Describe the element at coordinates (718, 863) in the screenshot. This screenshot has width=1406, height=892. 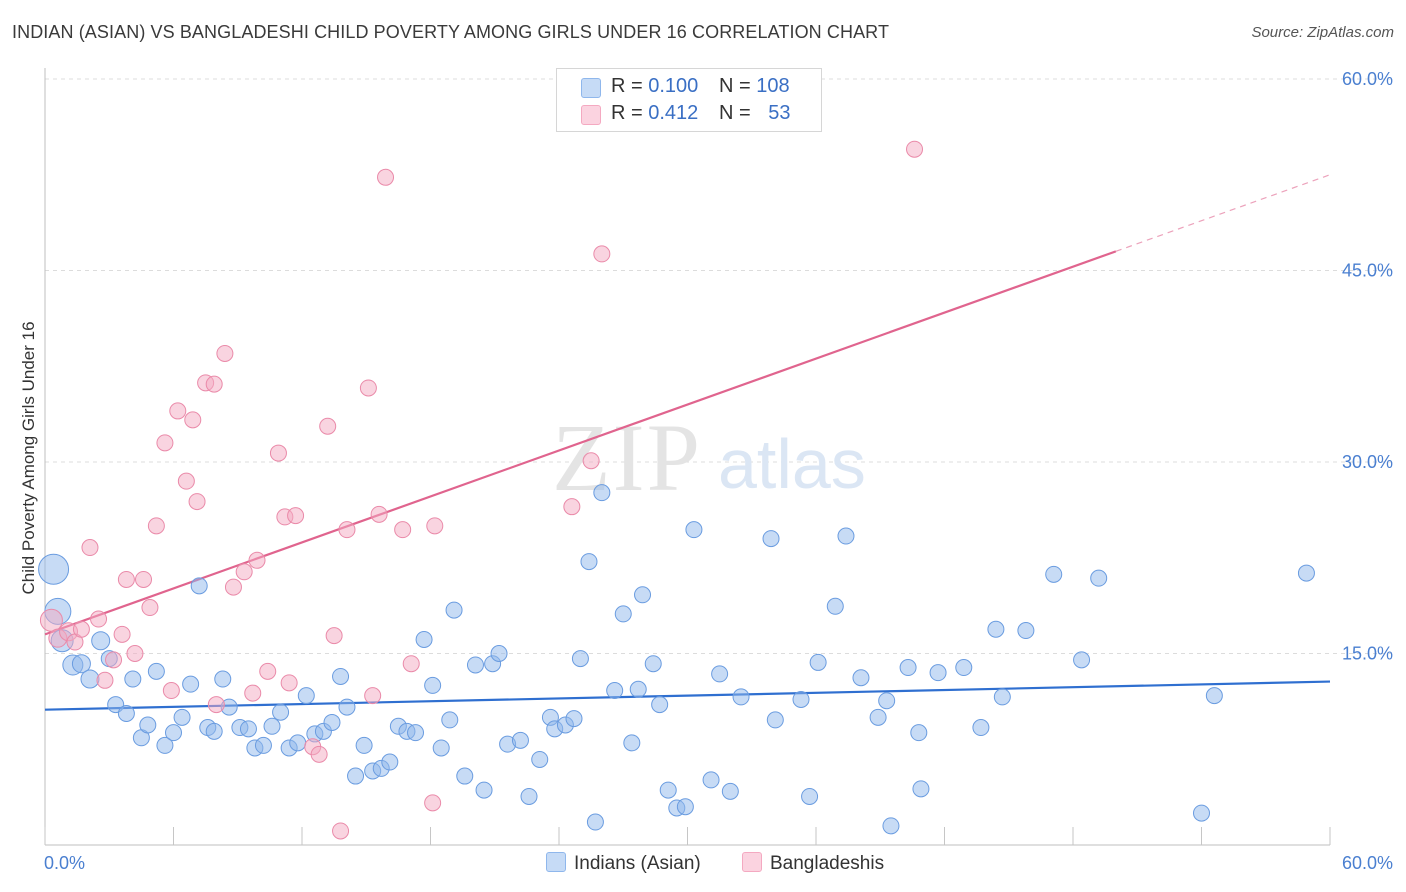
I see `x-tick-labels: 0.0% 60.0%` at that location.